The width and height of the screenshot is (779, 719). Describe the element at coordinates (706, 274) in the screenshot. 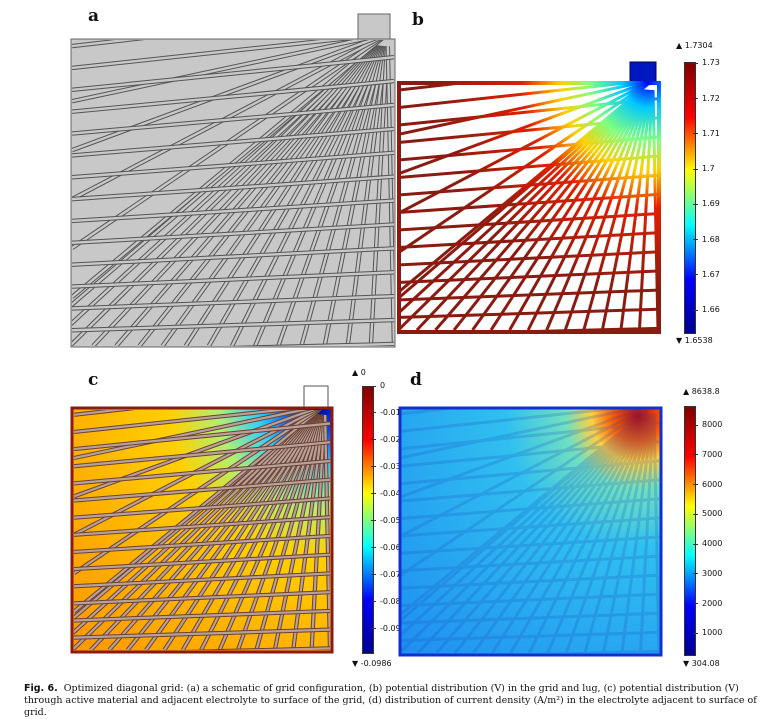

I see `colorbar-b-tick: 1.67` at that location.